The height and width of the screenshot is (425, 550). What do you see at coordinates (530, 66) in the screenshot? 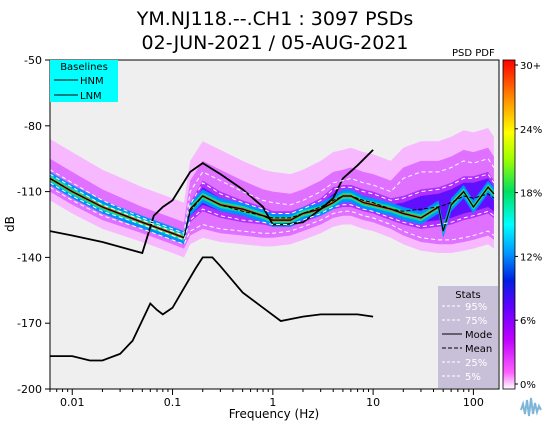
I see `colorbar-tick-label: 30+` at bounding box center [530, 66].